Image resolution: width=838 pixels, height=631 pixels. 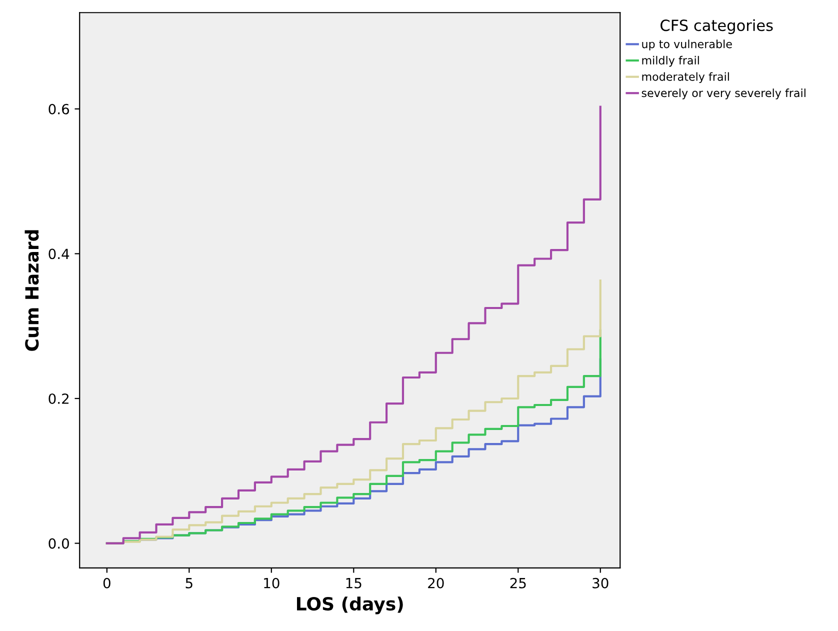 What do you see at coordinates (670, 61) in the screenshot?
I see `legend-label: mildly frail` at bounding box center [670, 61].